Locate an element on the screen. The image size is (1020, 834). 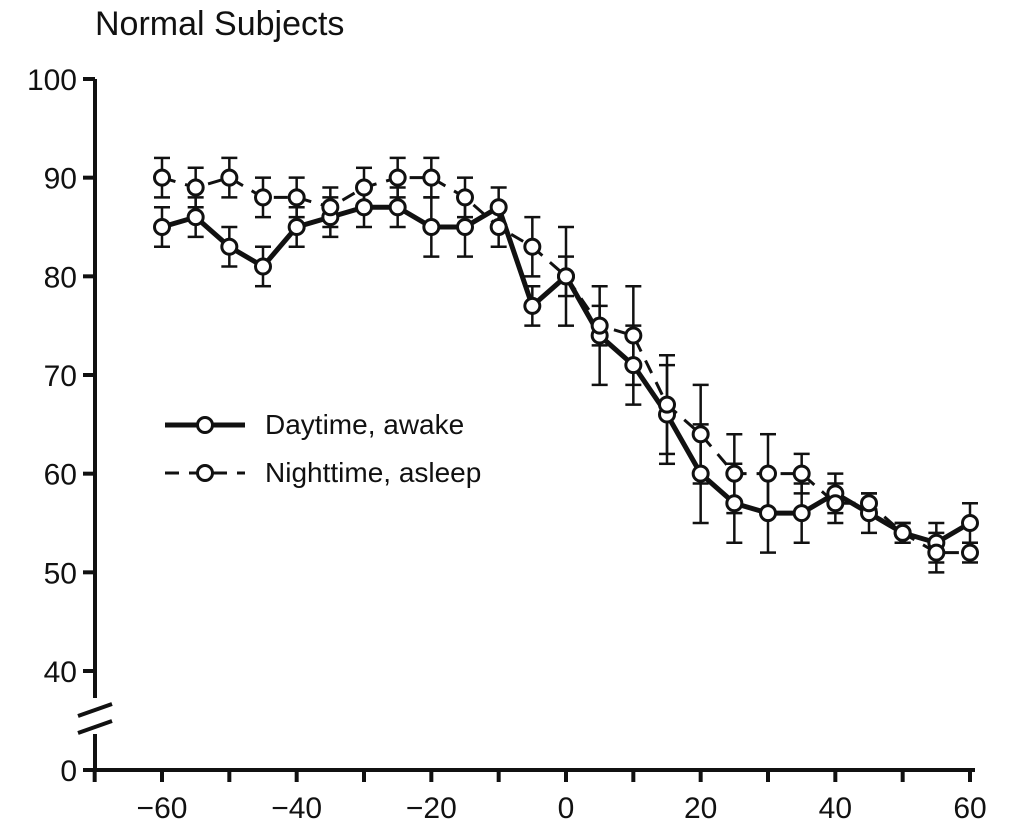
legend-label-nighttime: Nighttime, asleep is located at coordinates (373, 472).